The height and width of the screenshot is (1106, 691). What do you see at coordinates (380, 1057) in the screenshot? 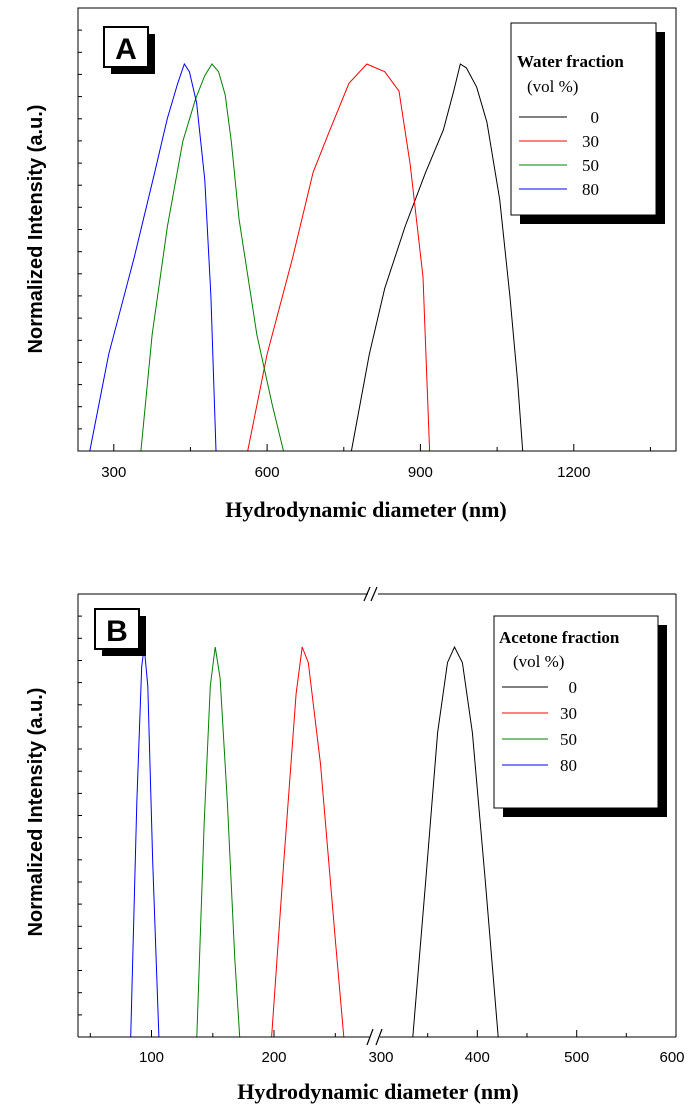
I see `panel-b-x-tick-label: 300` at bounding box center [380, 1057].